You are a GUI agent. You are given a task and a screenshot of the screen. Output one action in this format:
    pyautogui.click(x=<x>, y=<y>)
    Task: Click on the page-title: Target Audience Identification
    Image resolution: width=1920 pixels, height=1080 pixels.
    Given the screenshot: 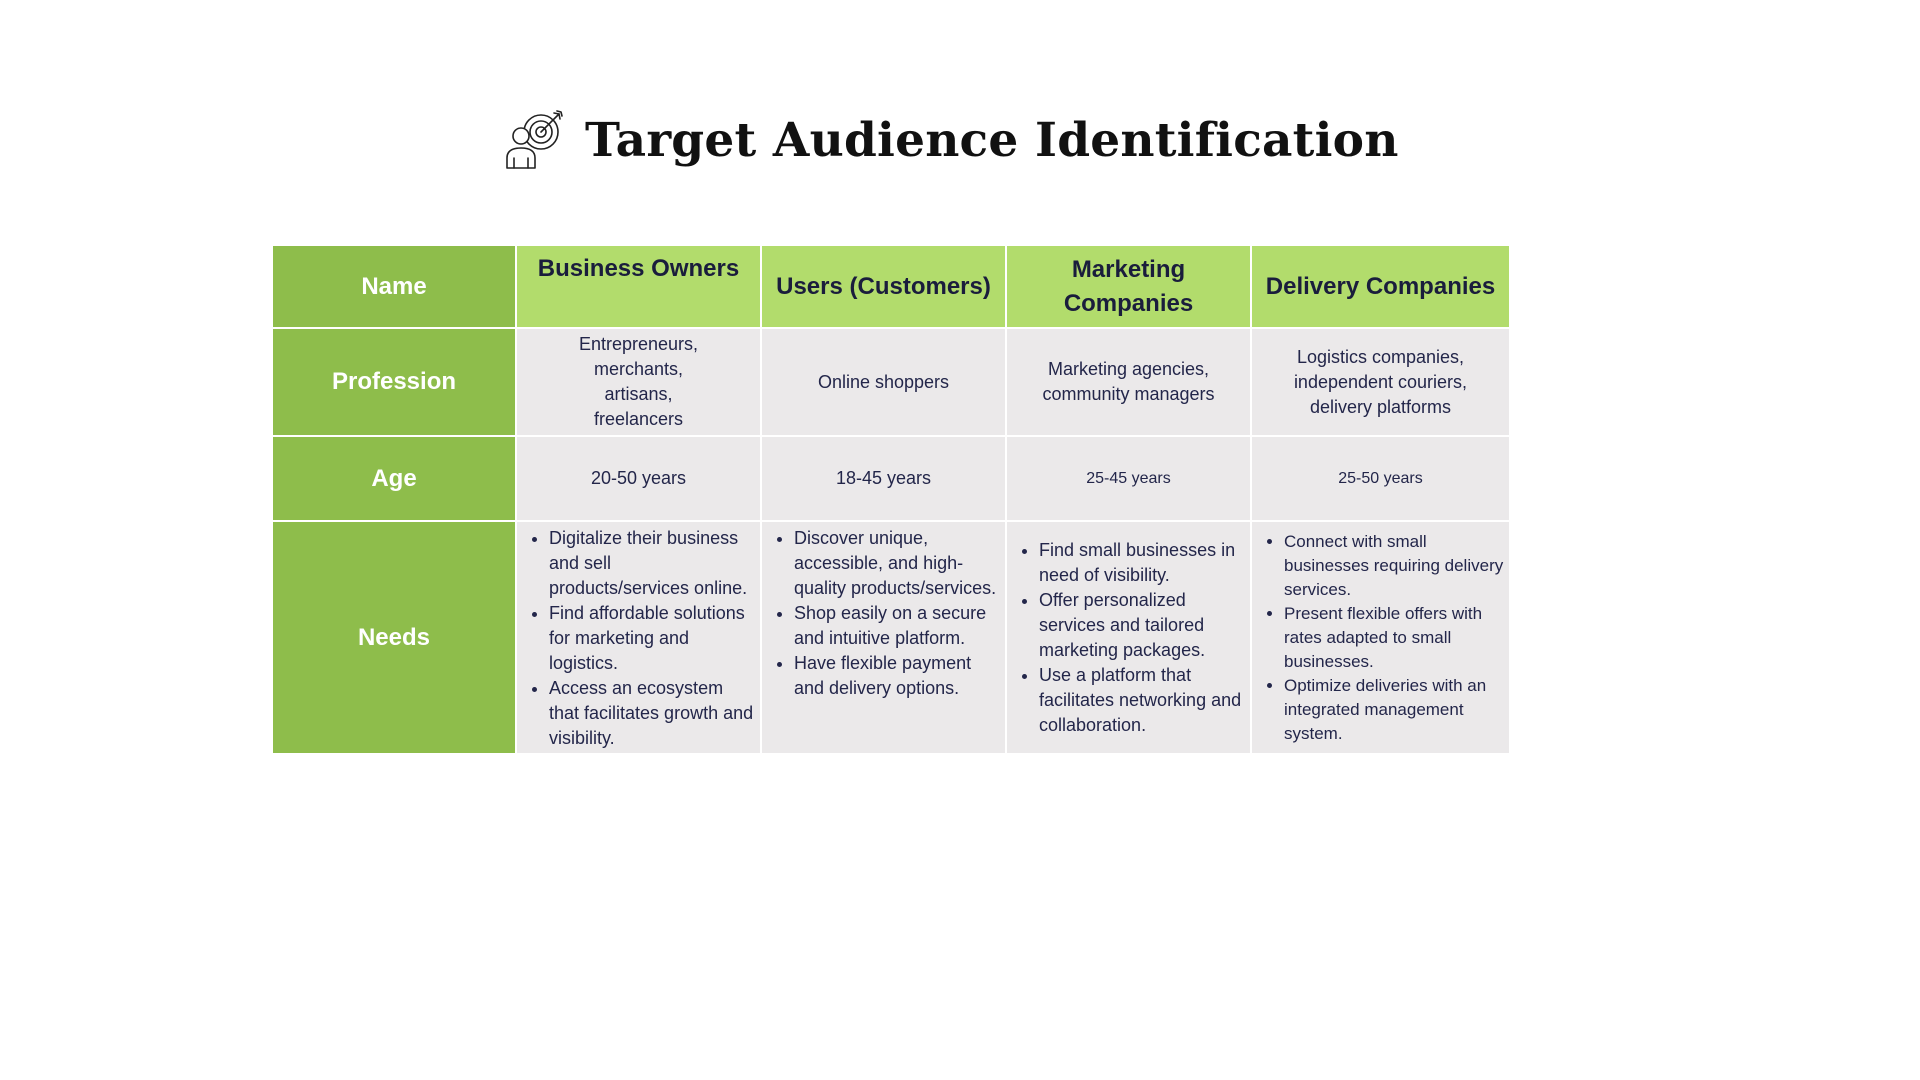 What is the action you would take?
    pyautogui.click(x=992, y=140)
    